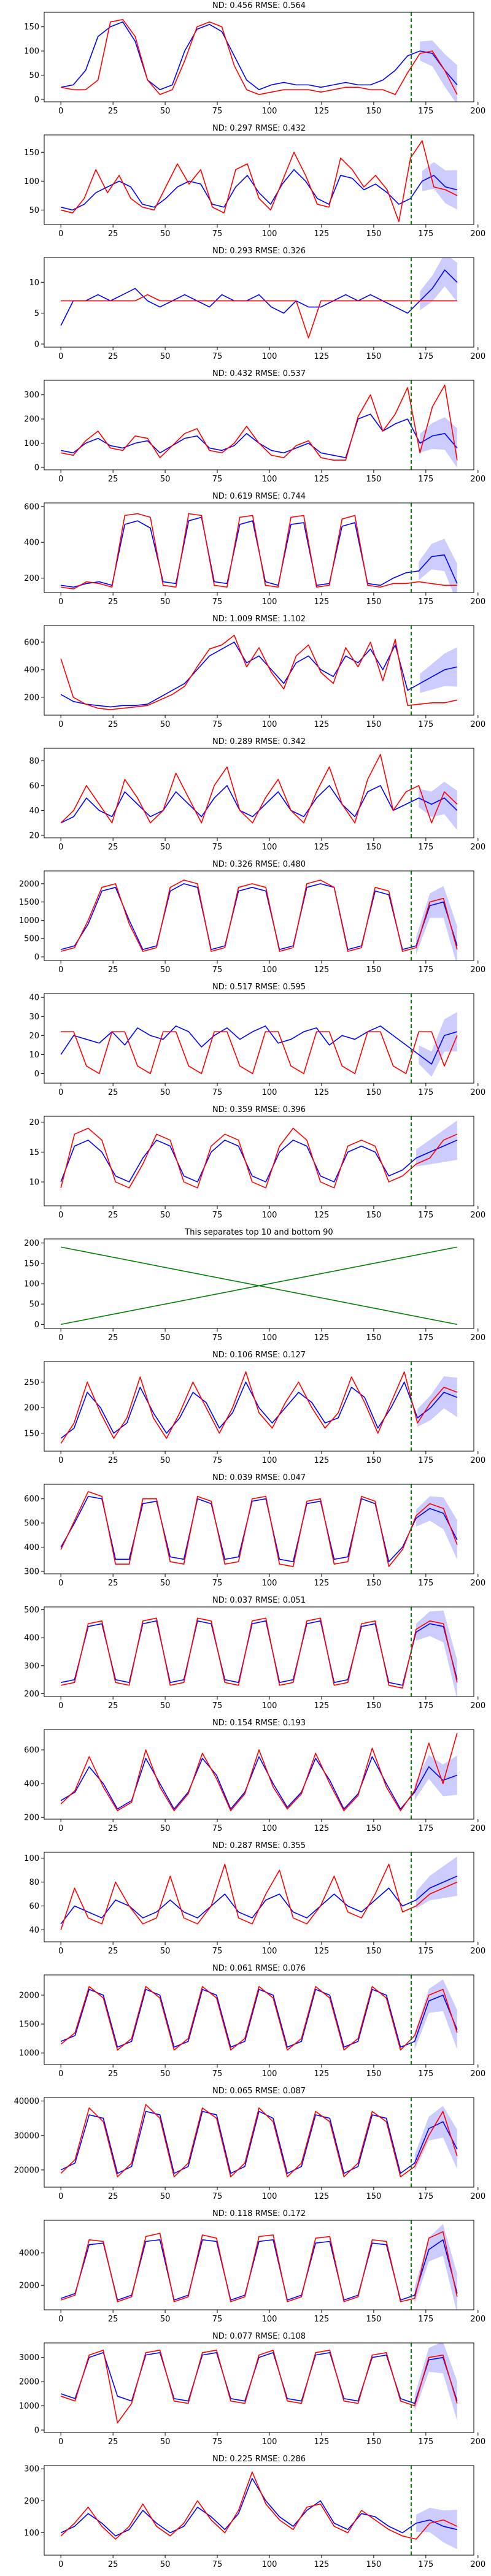  What do you see at coordinates (32, 395) in the screenshot?
I see `y-tick-label: 300` at bounding box center [32, 395].